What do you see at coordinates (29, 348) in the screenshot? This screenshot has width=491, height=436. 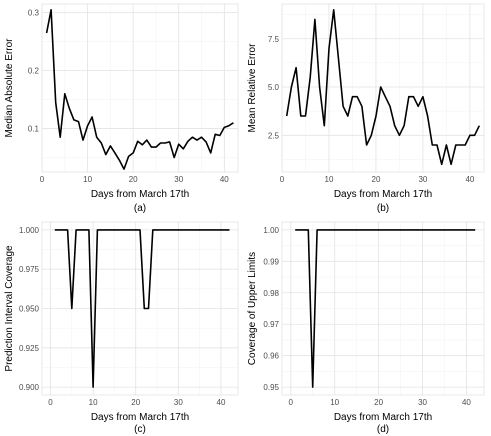 I see `y-tick-label: 0.925` at bounding box center [29, 348].